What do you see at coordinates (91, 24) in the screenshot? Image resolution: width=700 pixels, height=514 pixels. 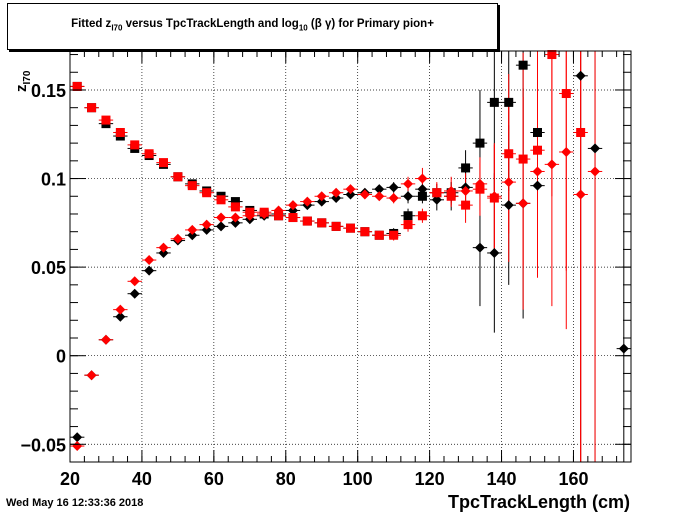 I see `title-part-1: Fitted z` at bounding box center [91, 24].